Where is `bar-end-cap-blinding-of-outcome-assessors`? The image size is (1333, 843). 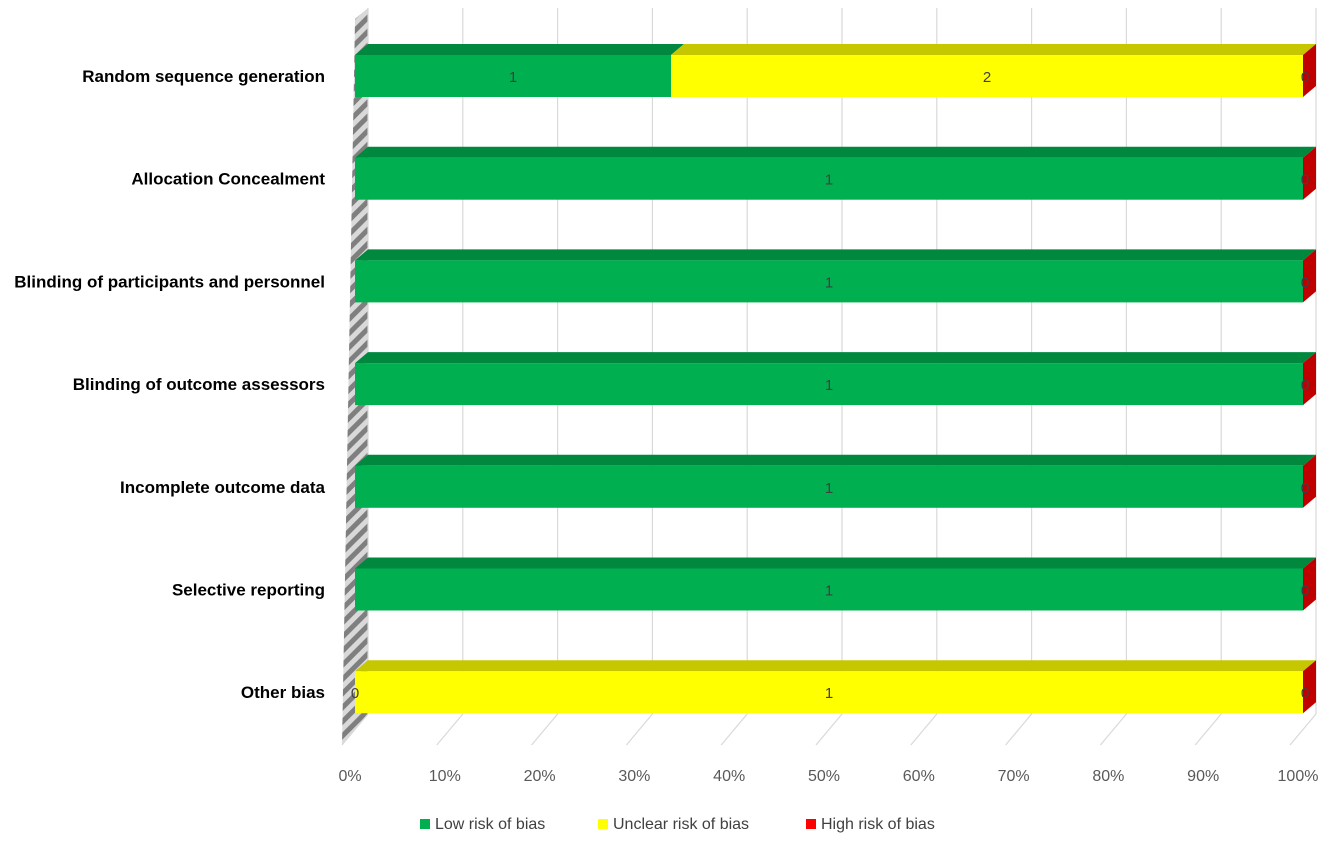
bar-end-cap-blinding-of-outcome-assessors is located at coordinates (1309, 379).